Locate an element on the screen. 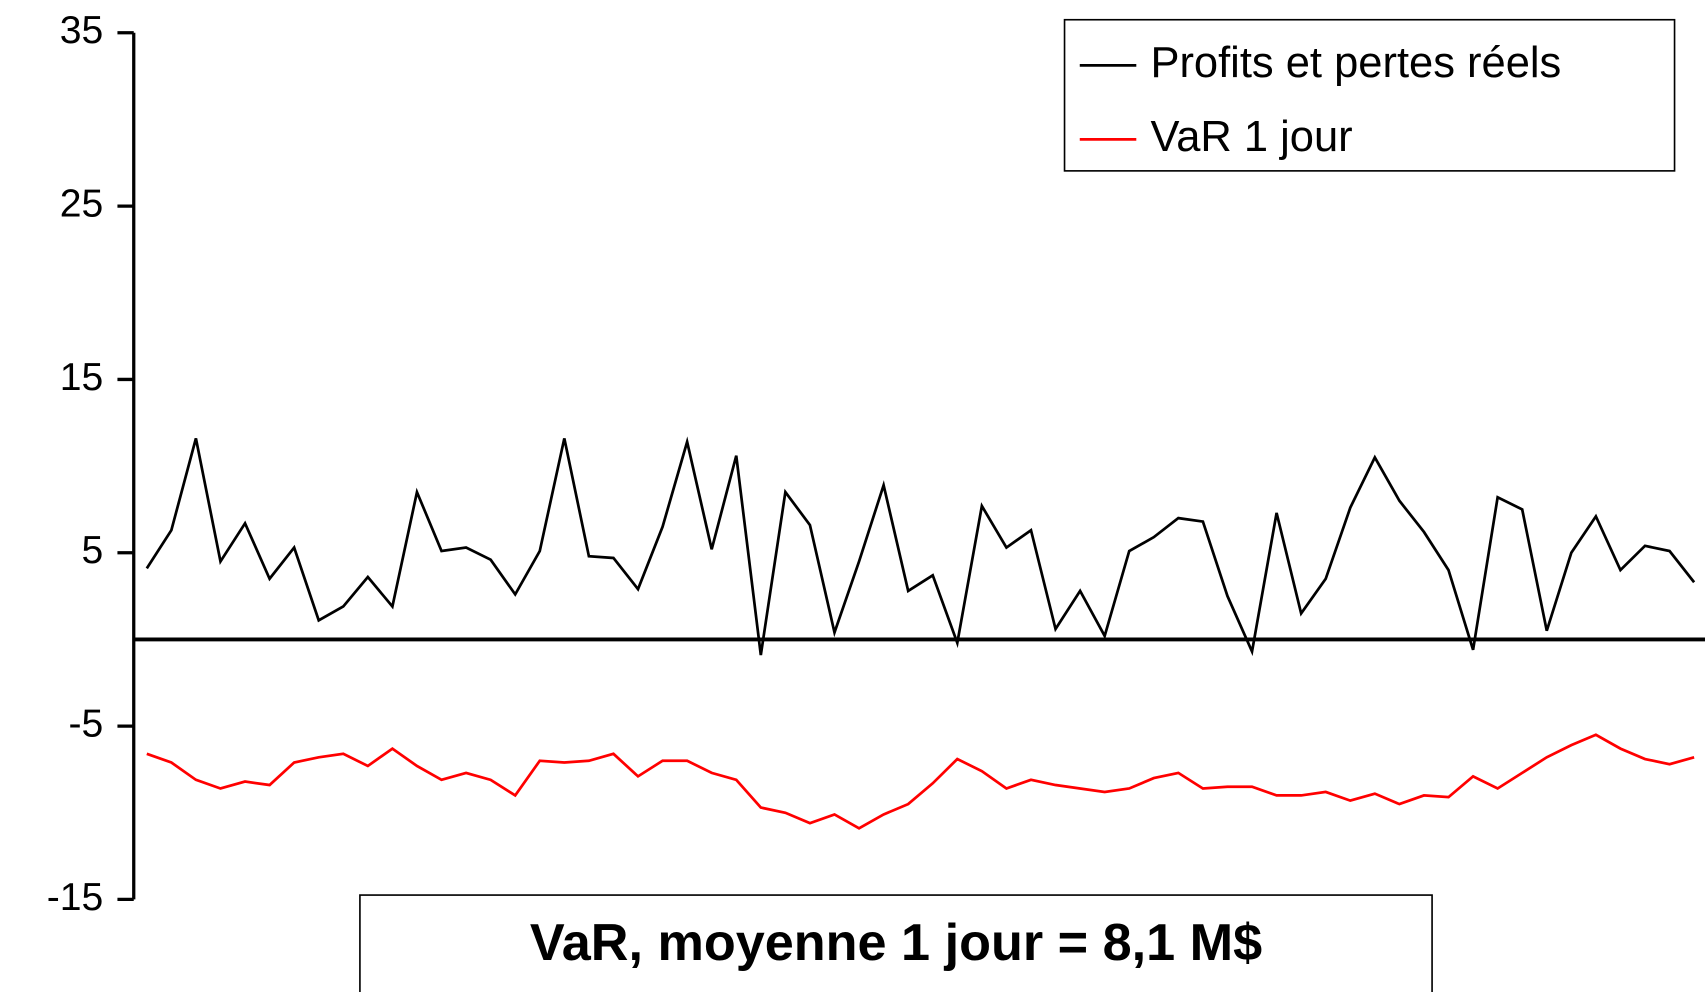  legend-label: VaR 1 jour is located at coordinates (1251, 137).